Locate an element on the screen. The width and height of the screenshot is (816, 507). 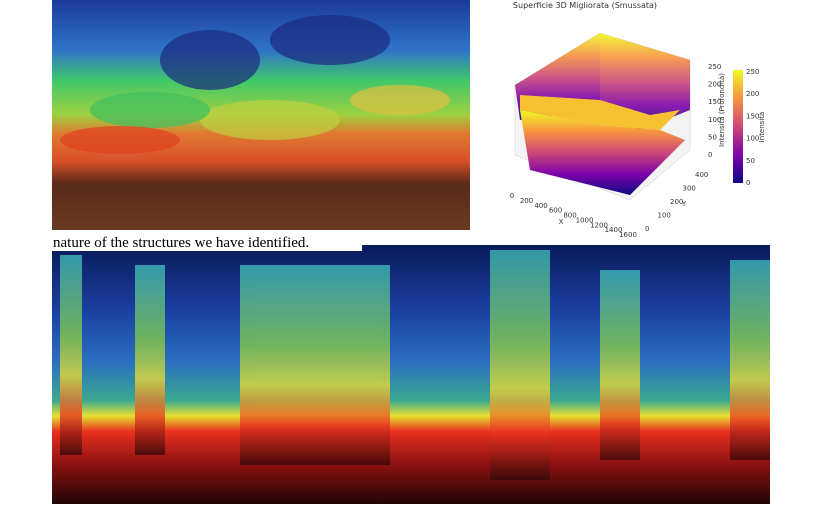
x-tick-label: 1400 is located at coordinates (614, 230).